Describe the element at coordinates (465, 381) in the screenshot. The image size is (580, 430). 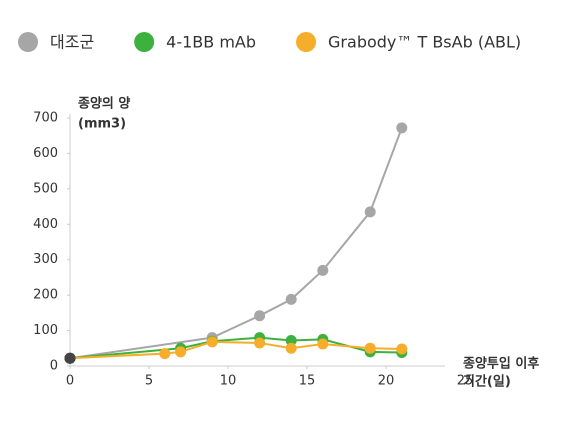
I see `x-tick-label: 25` at that location.